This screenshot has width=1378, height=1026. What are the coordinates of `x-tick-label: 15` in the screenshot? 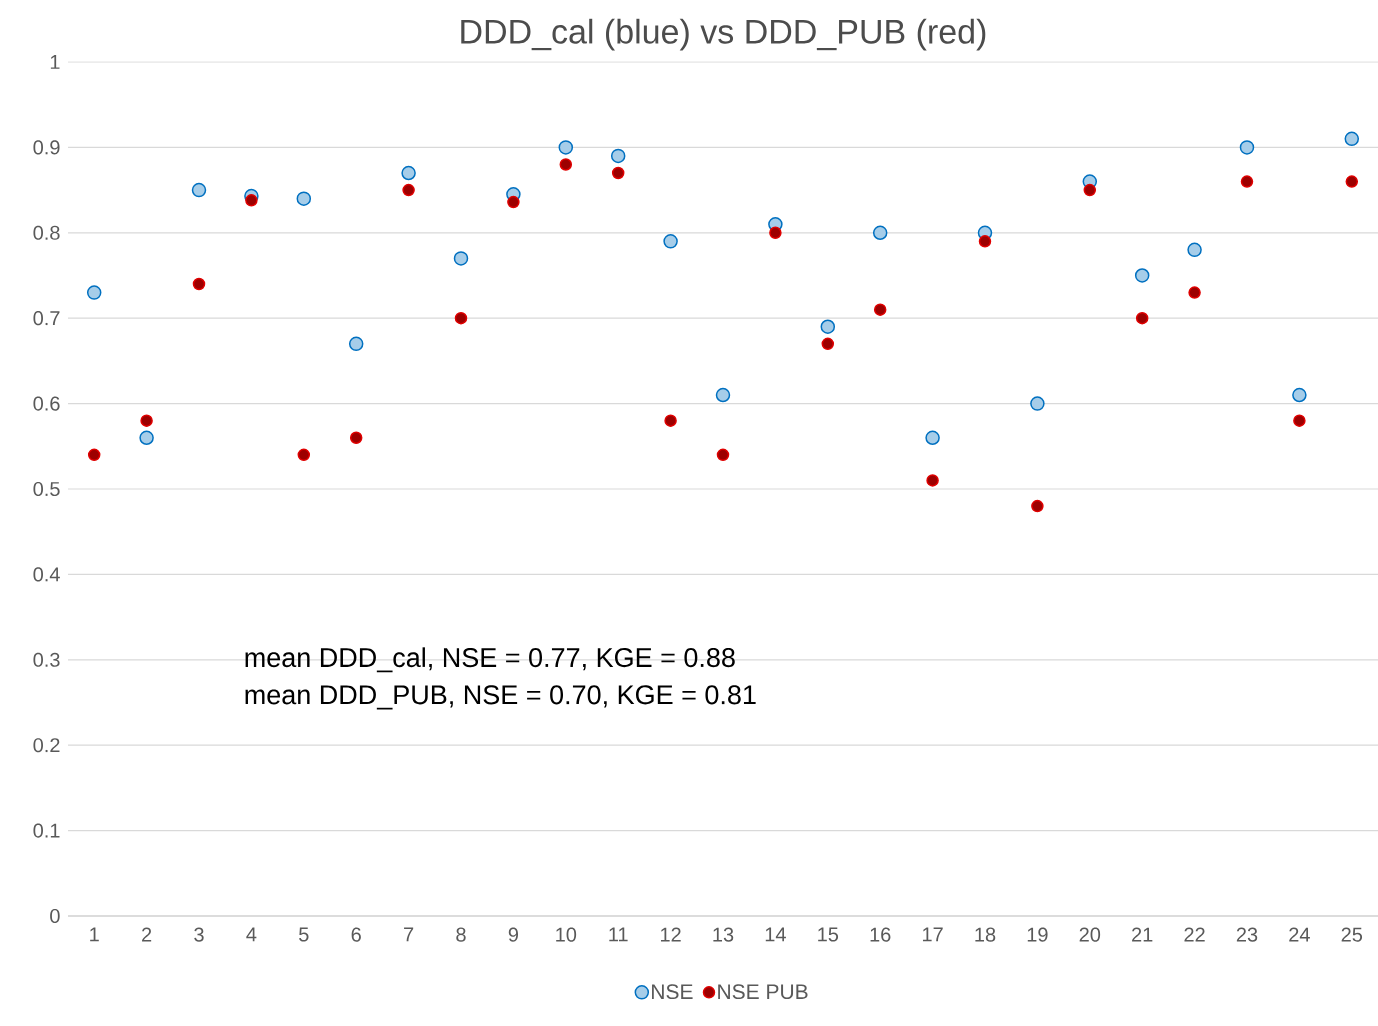 It's located at (828, 934).